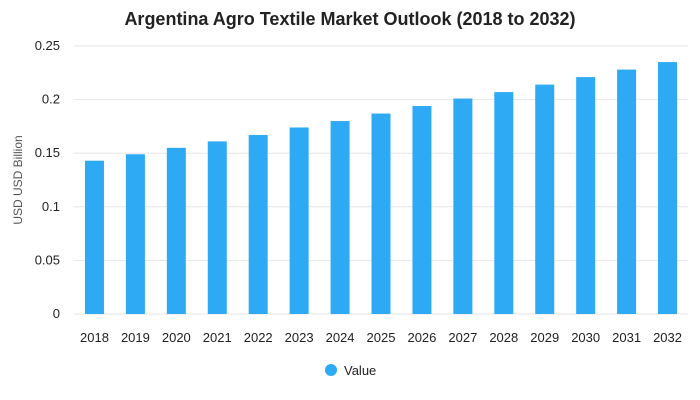  Describe the element at coordinates (503, 337) in the screenshot. I see `x-tick-label-2028: 2028` at that location.